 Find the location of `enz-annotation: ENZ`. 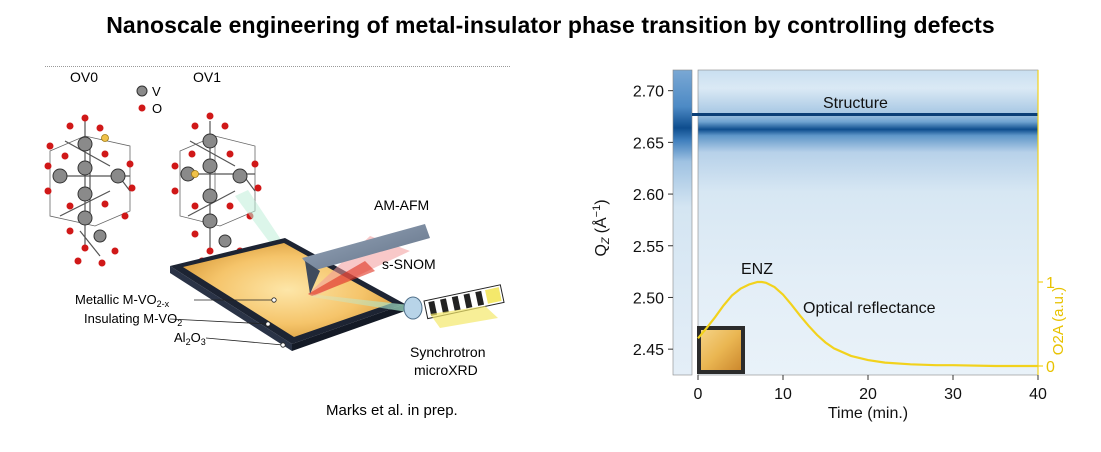

enz-annotation: ENZ is located at coordinates (757, 269).